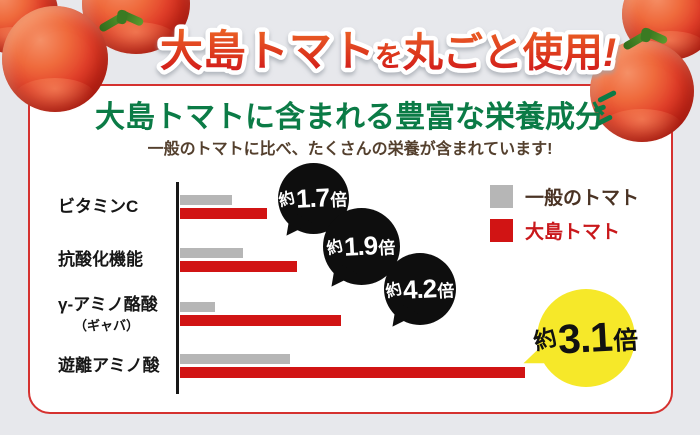 The image size is (700, 435). I want to click on bubble-text: 約 4.2 倍, so click(419, 289).